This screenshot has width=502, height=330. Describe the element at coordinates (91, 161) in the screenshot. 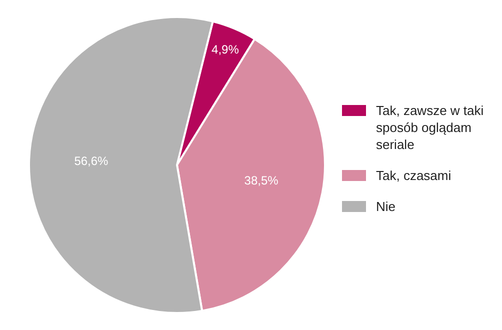

I see `data-label: 56,6%` at that location.